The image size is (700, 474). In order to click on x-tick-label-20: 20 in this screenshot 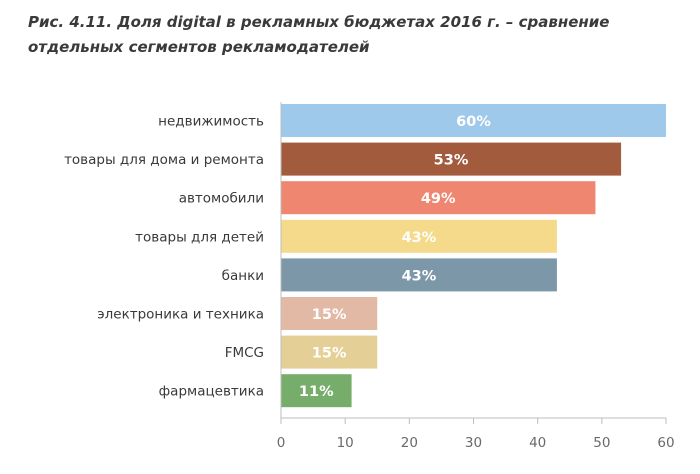, I will do `click(409, 443)`.